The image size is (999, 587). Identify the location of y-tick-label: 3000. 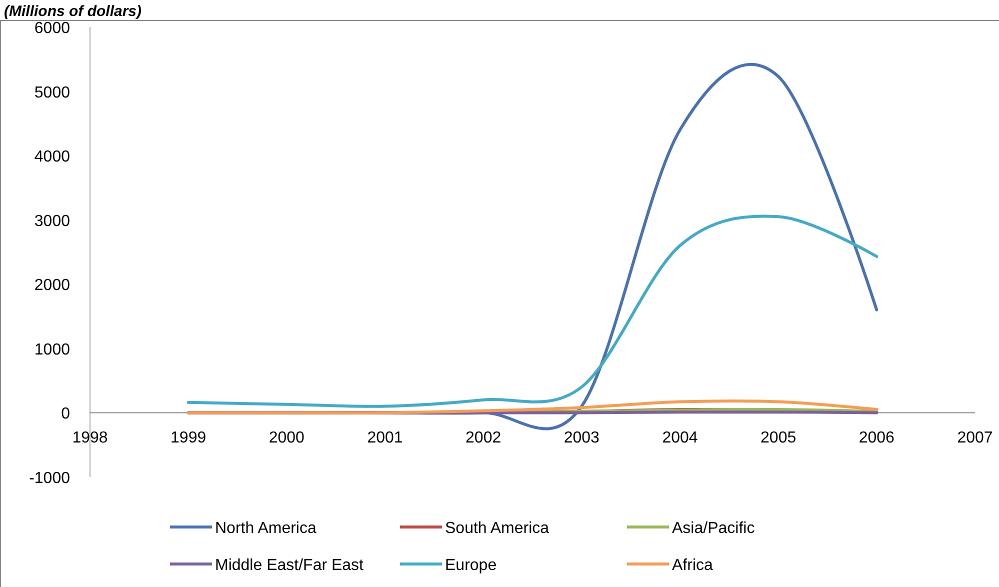
(52, 221).